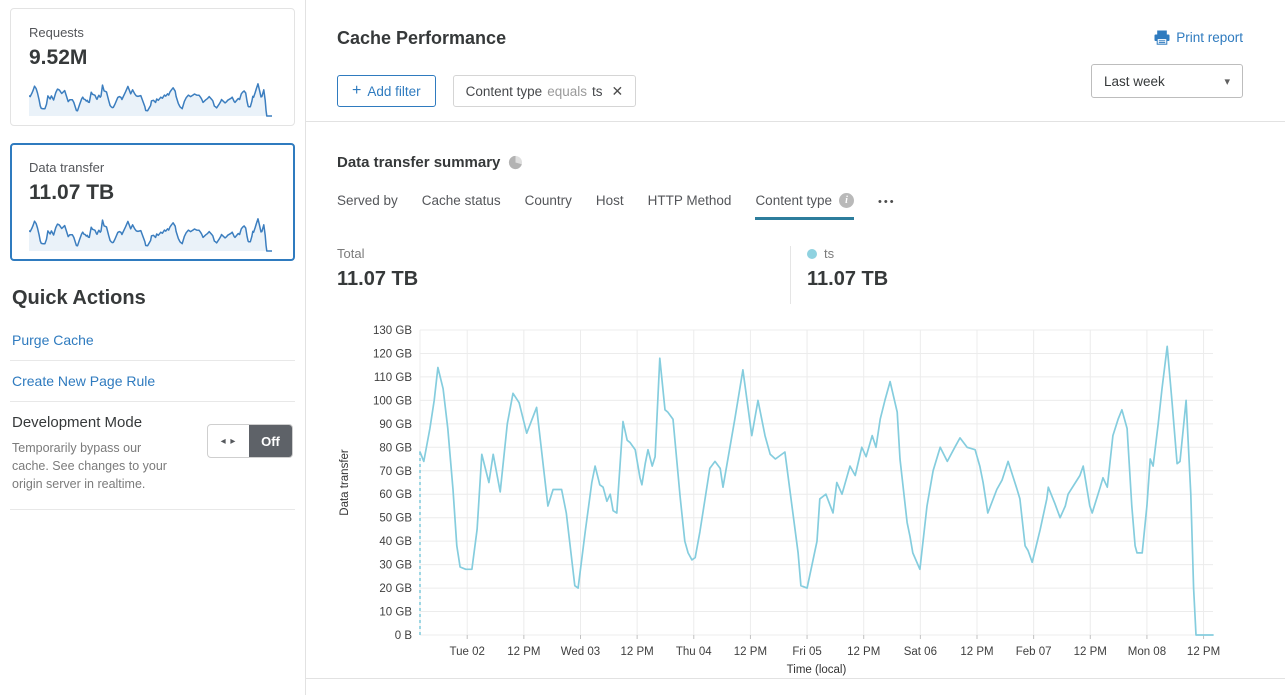 Image resolution: width=1285 pixels, height=695 pixels. What do you see at coordinates (392, 401) in the screenshot?
I see `y-tick-label: 100 GB` at bounding box center [392, 401].